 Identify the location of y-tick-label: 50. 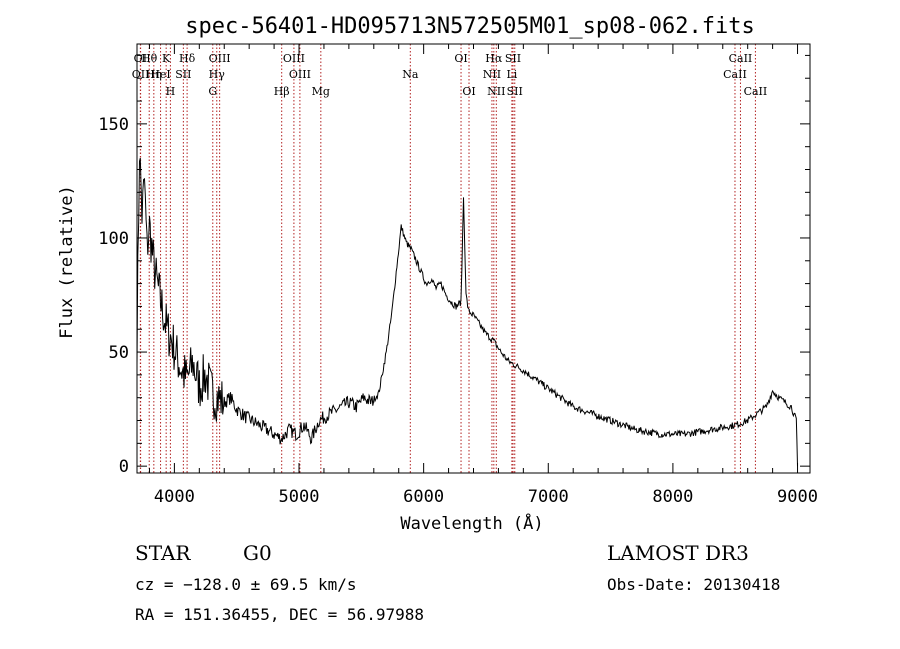
(119, 353).